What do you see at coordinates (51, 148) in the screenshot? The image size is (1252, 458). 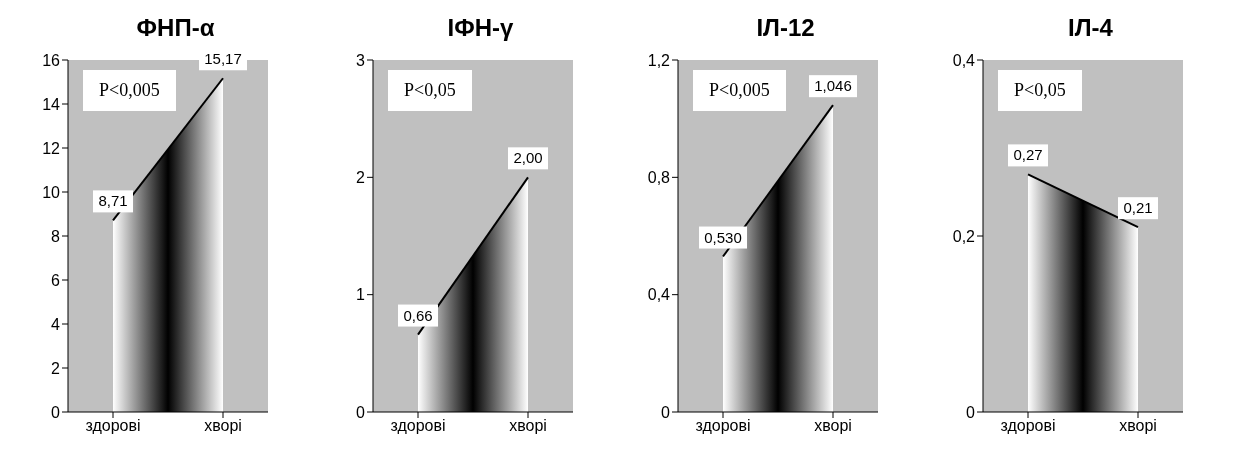 I see `y-tick-label: 12` at bounding box center [51, 148].